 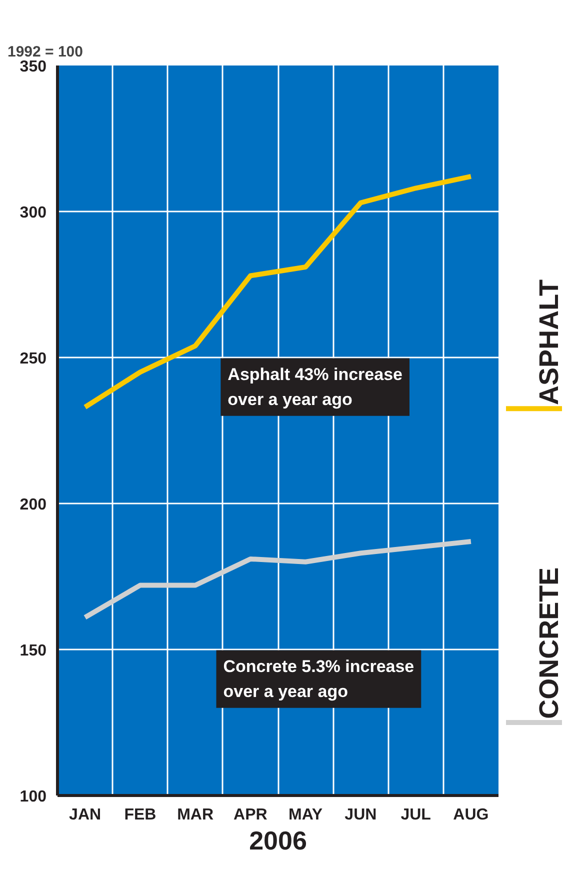 I want to click on annotation: Concrete 5.3% increase over a year ago, so click(x=318, y=679).